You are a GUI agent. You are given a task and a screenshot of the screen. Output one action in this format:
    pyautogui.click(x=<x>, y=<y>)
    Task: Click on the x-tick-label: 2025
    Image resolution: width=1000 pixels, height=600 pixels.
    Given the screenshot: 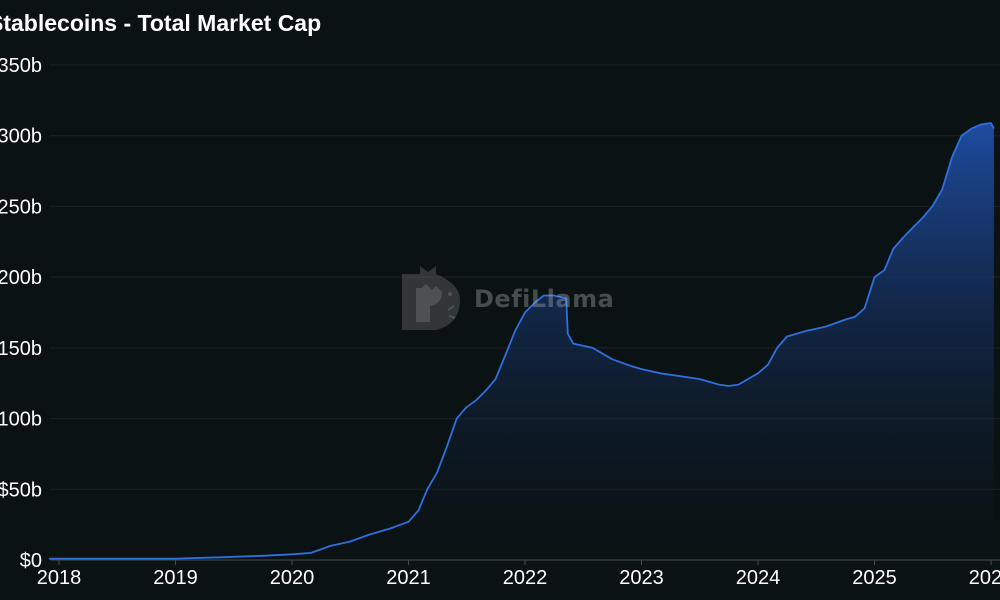 What is the action you would take?
    pyautogui.click(x=874, y=578)
    